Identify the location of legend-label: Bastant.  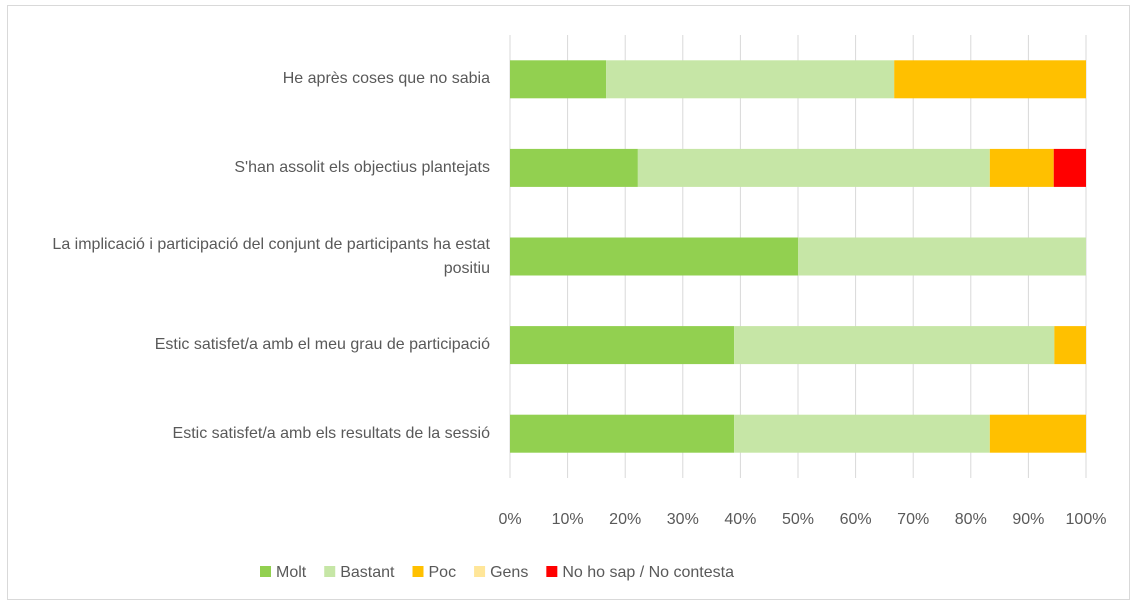
(367, 572).